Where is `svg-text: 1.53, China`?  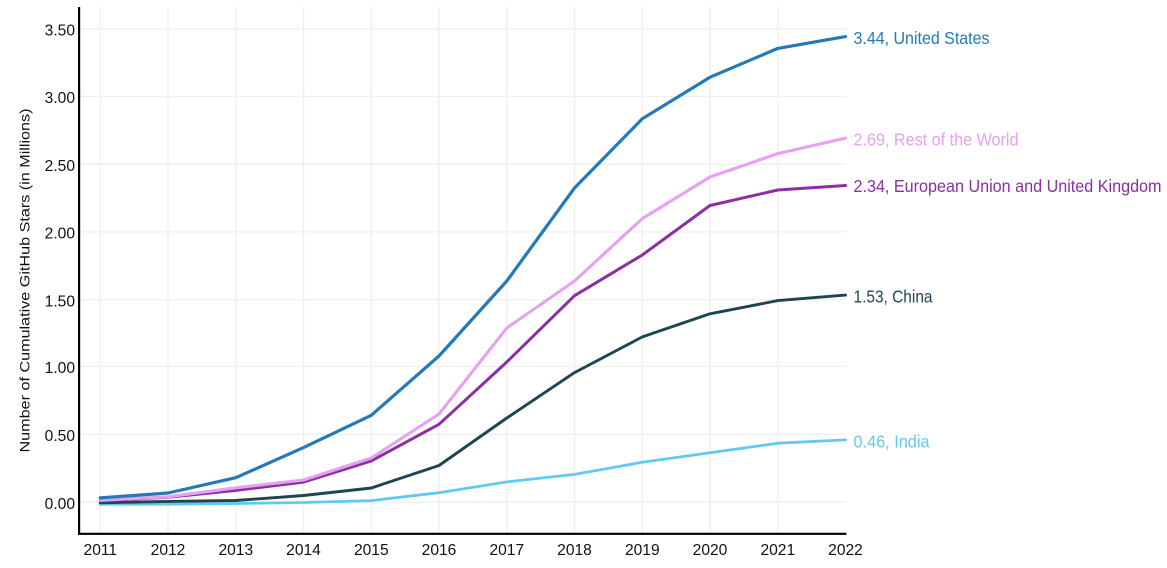
svg-text: 1.53, China is located at coordinates (893, 297).